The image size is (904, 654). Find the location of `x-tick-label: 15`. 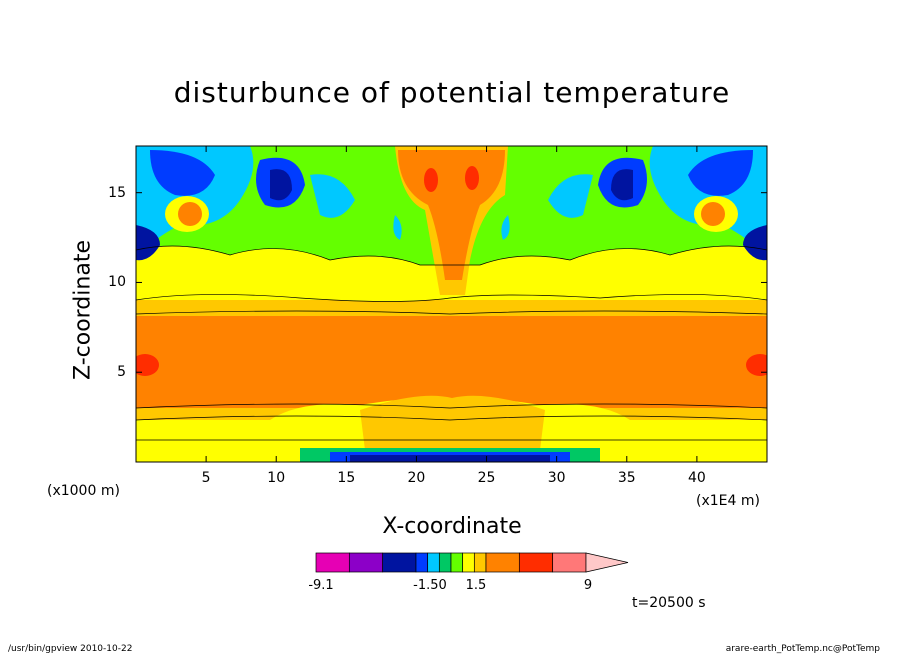

x-tick-label: 15 is located at coordinates (346, 478).